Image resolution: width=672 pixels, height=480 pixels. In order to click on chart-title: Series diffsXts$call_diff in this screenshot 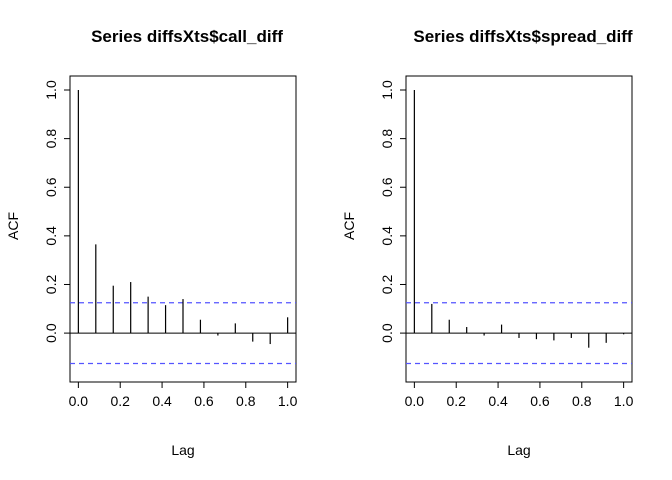, I will do `click(187, 36)`.